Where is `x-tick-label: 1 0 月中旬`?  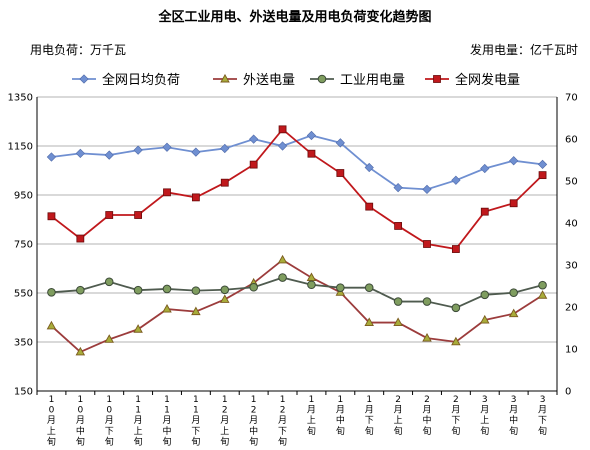 x-tick-label: 1 0 月中旬 is located at coordinates (80, 421).